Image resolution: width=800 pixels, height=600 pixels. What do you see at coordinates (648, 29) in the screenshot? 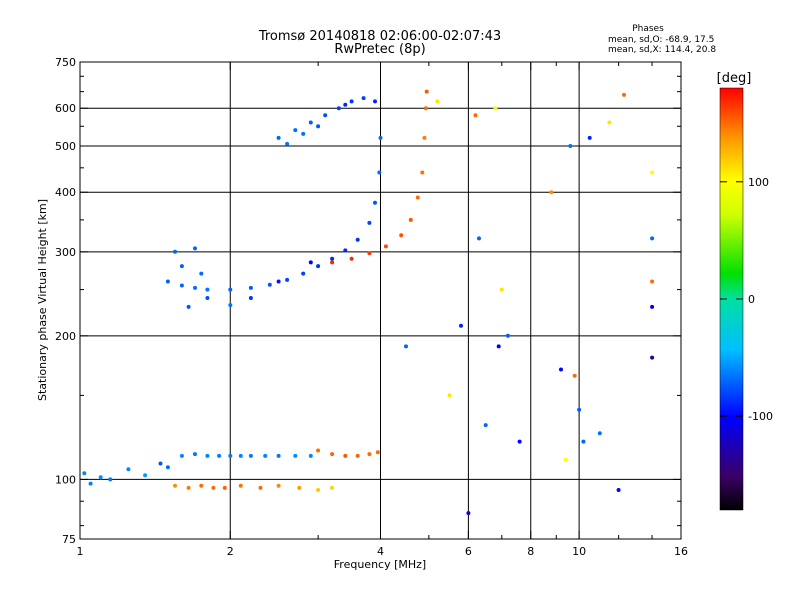
I see `stats-heading: Phases` at bounding box center [648, 29].